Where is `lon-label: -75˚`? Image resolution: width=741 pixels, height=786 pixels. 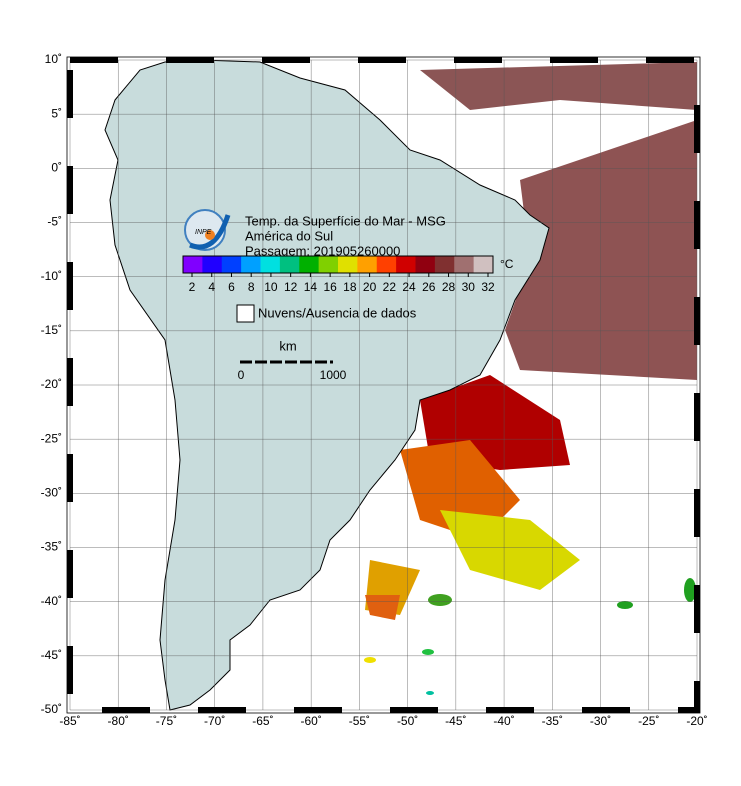 lon-label: -75˚ is located at coordinates (166, 721).